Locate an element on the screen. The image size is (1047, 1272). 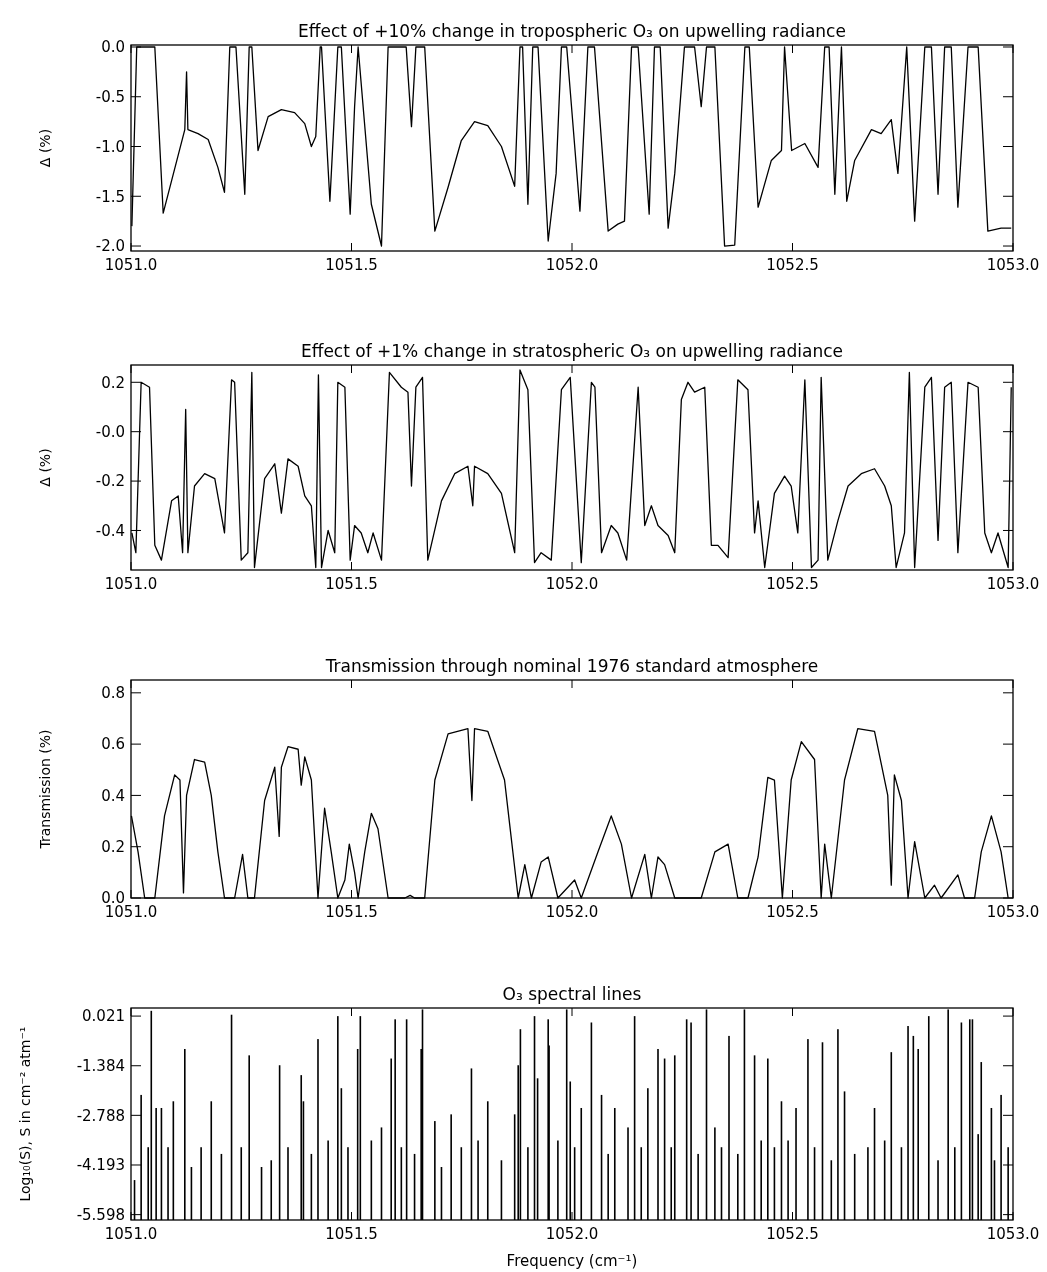
y-tick-label: -1.0 is located at coordinates (110, 146).